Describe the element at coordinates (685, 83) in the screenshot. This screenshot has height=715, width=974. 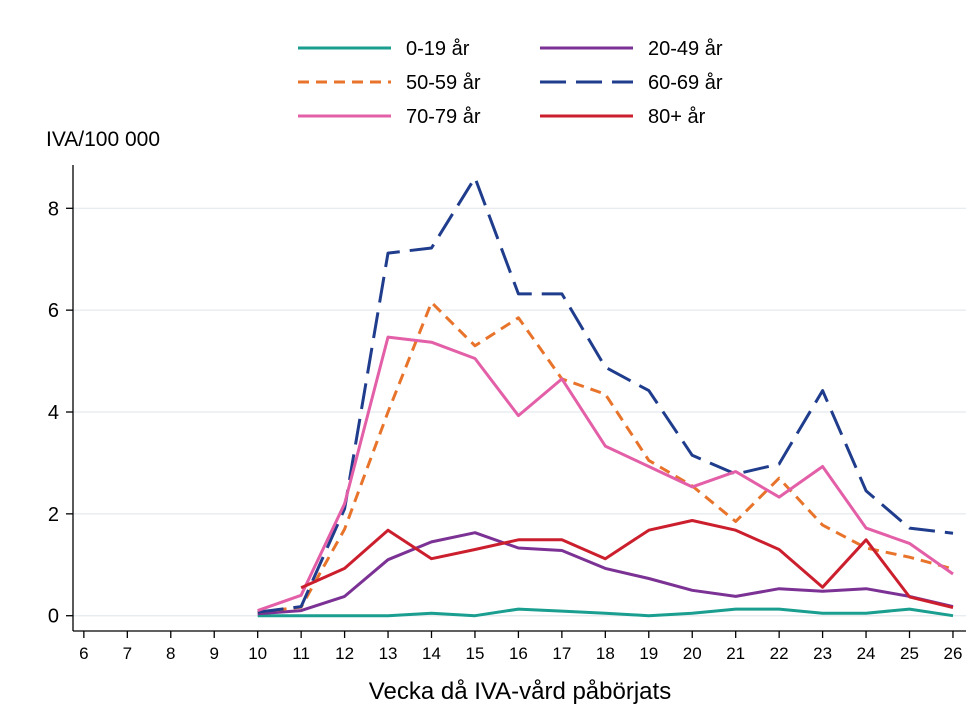
I see `legend-label: 60-69 år` at that location.